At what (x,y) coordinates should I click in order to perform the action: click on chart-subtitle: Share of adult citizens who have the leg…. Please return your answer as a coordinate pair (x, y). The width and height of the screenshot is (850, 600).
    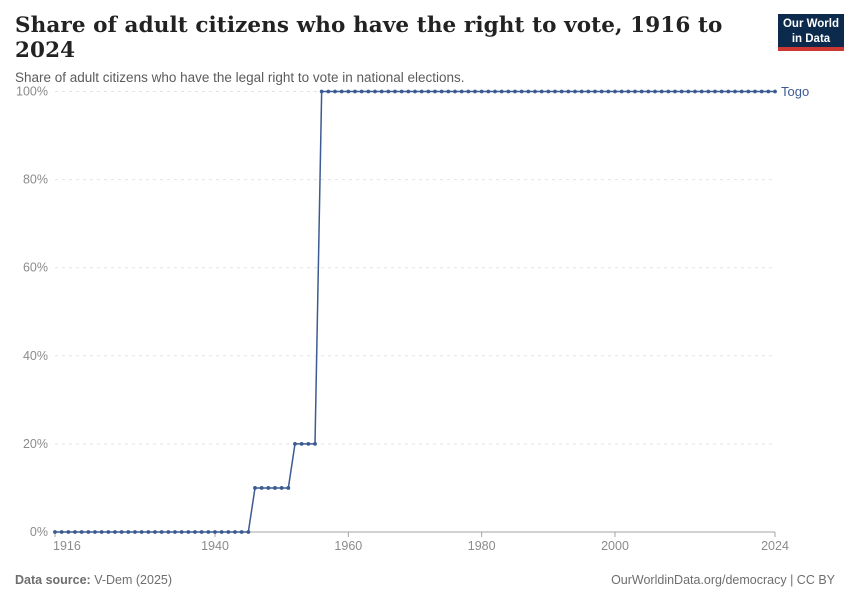
    Looking at the image, I should click on (240, 77).